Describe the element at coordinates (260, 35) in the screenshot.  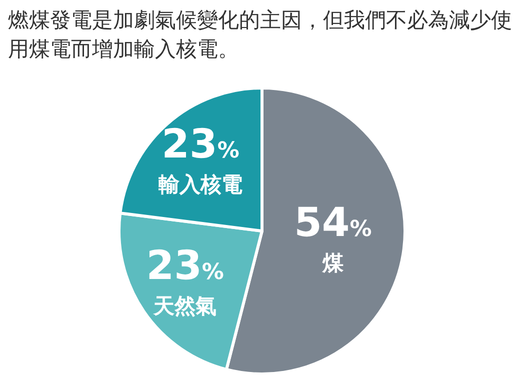
I see `chart-title: 燃煤發電是加劇氣候變化的主因，但我們不必為減少使用煤電而增加輸入核電。` at that location.